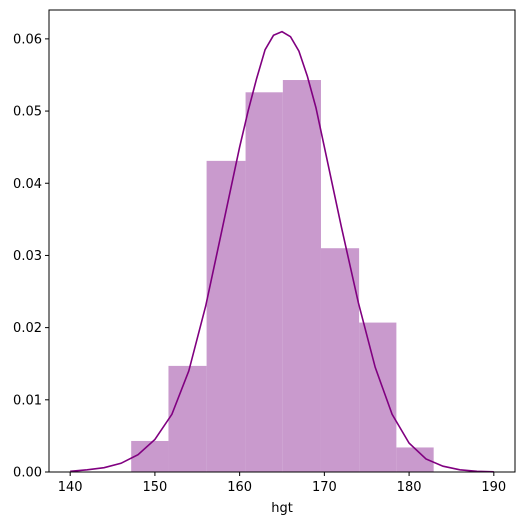 The height and width of the screenshot is (525, 525). Describe the element at coordinates (27, 473) in the screenshot. I see `y-tick-label: 0.00` at that location.